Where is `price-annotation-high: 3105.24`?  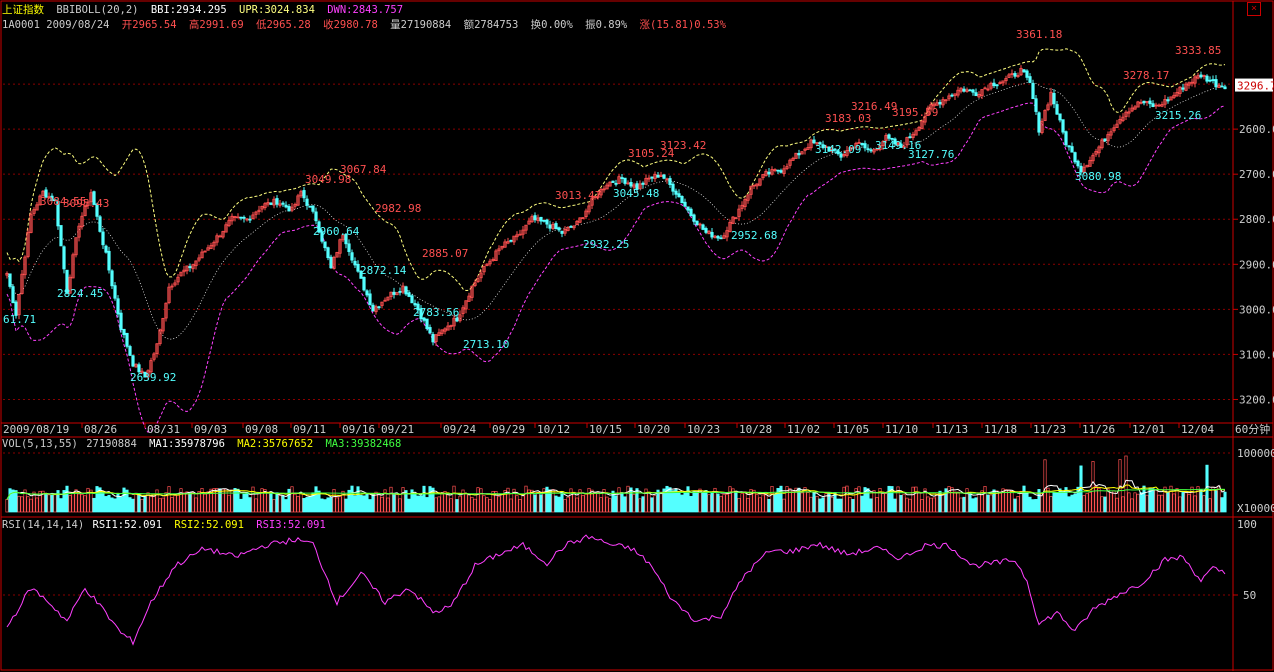 price-annotation-high: 3105.24 is located at coordinates (651, 153).